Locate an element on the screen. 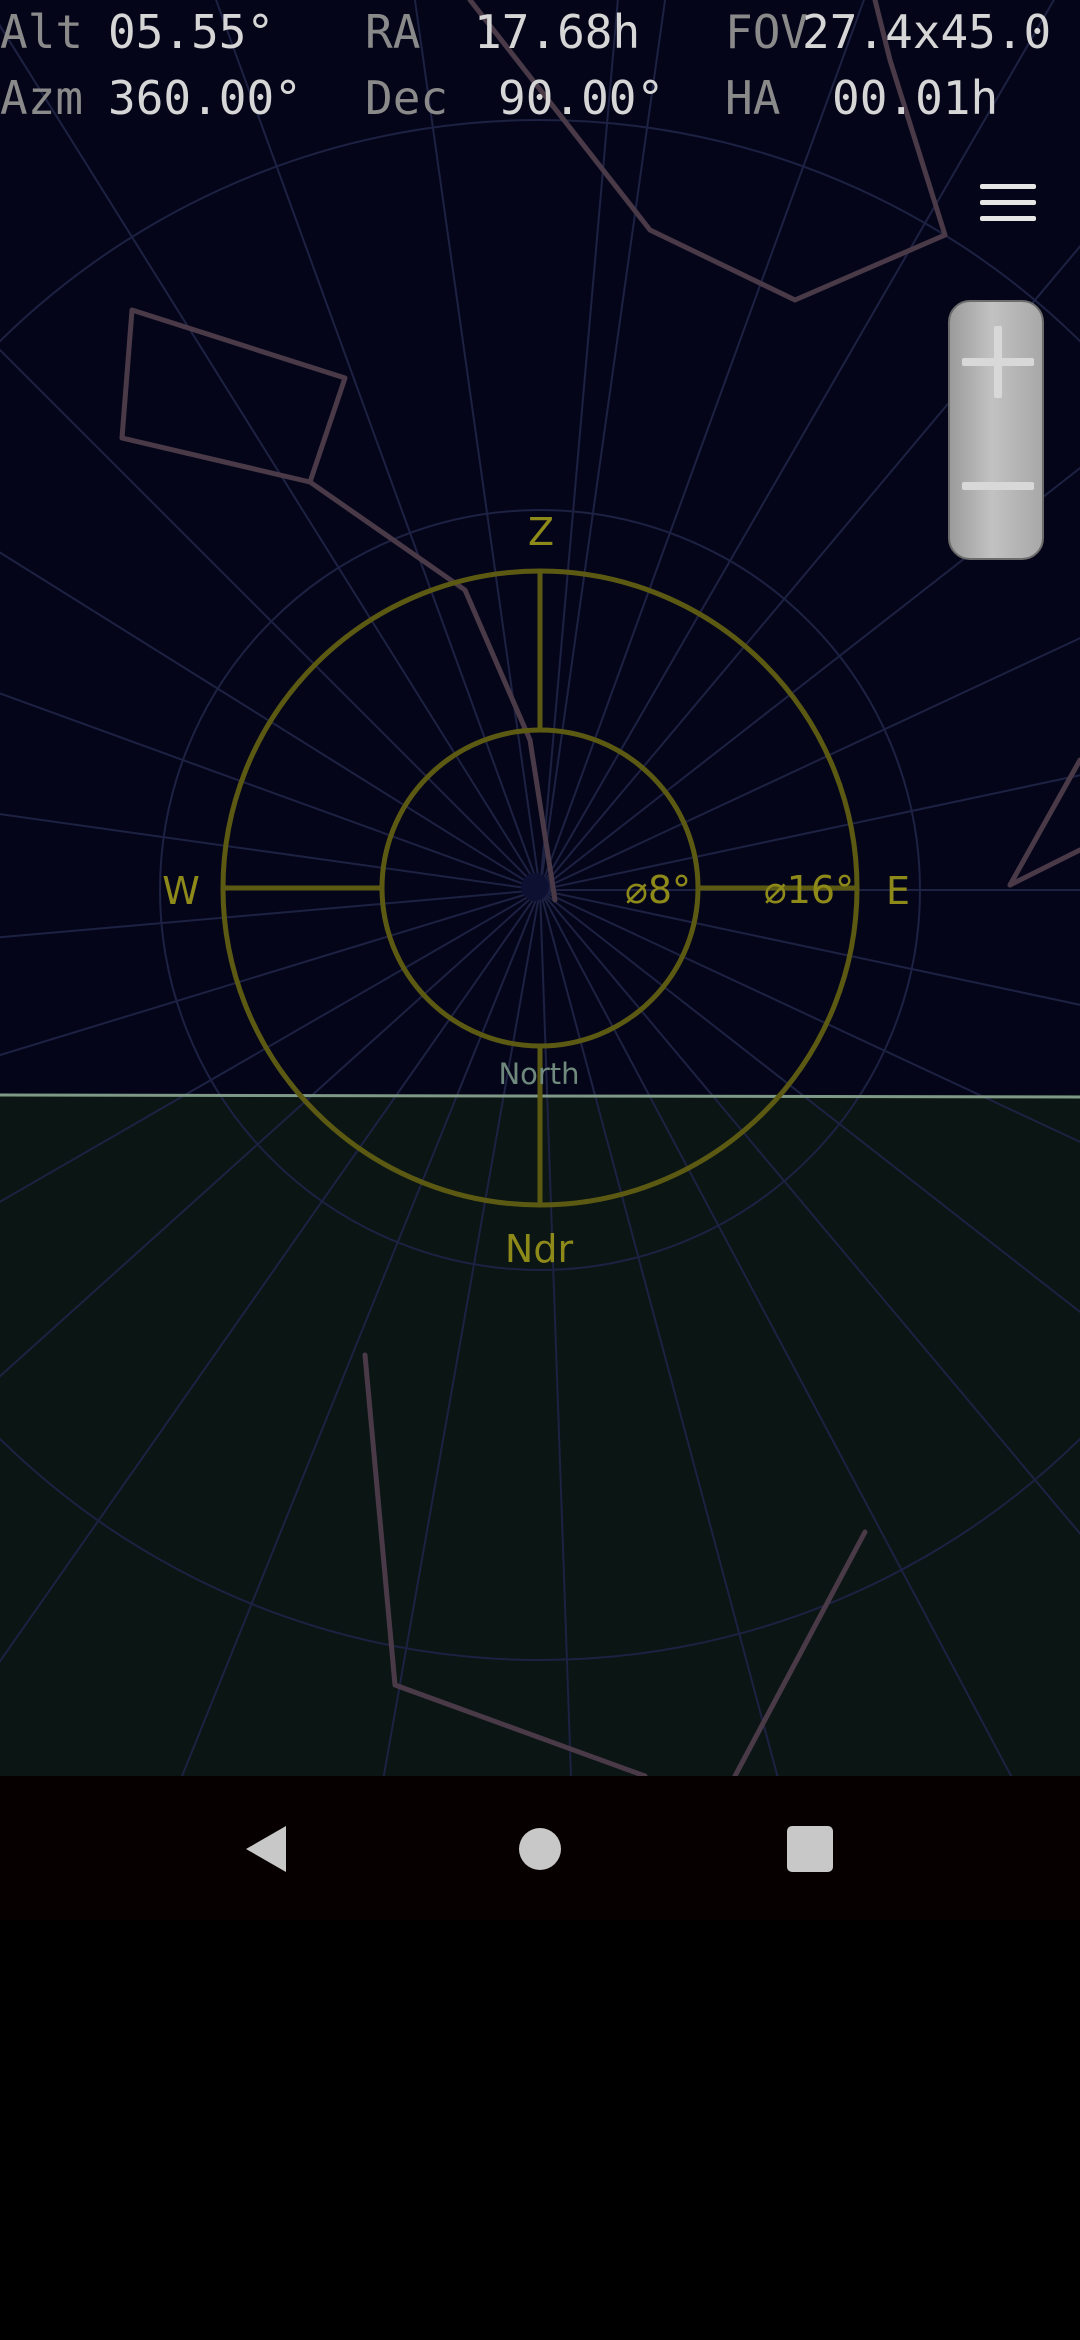 The image size is (1080, 2340). ha-value: 00.01h is located at coordinates (915, 98).